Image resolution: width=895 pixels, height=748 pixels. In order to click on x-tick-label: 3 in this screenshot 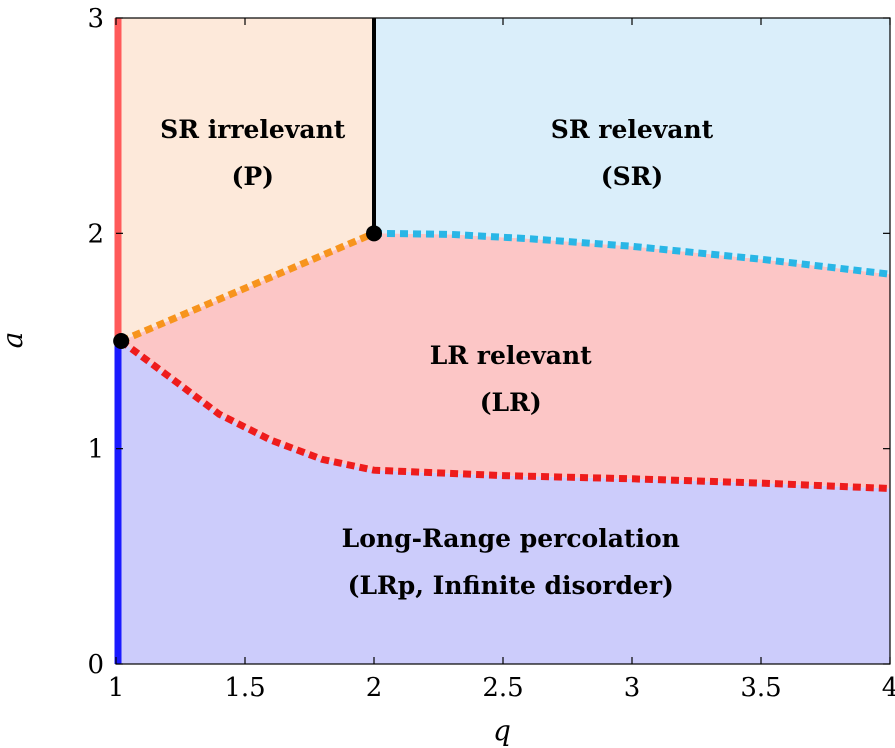, I will do `click(632, 688)`.